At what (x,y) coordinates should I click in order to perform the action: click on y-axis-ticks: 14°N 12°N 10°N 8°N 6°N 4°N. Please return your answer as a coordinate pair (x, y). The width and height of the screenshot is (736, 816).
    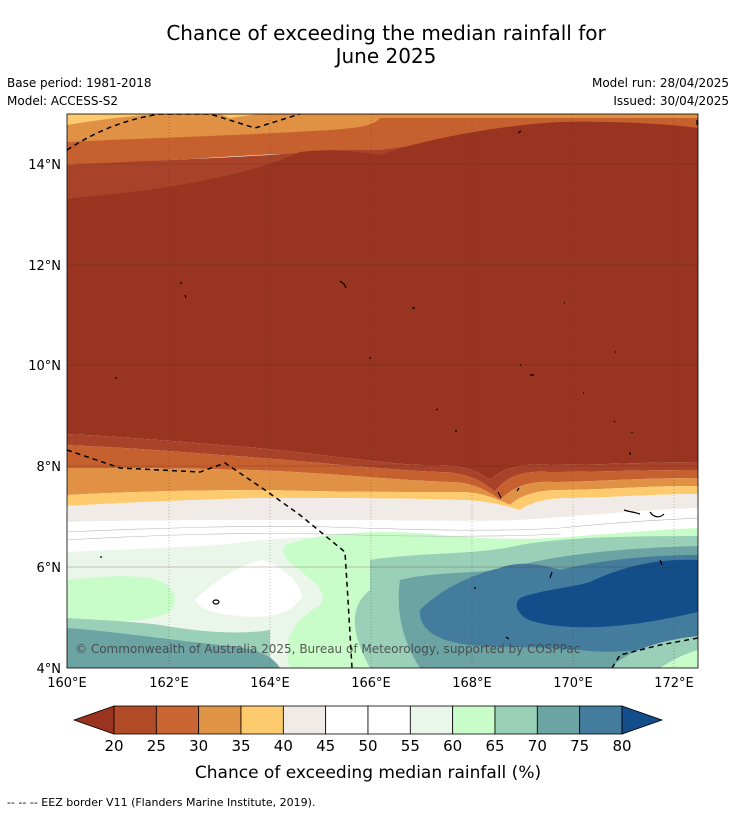
    Looking at the image, I should click on (44, 417).